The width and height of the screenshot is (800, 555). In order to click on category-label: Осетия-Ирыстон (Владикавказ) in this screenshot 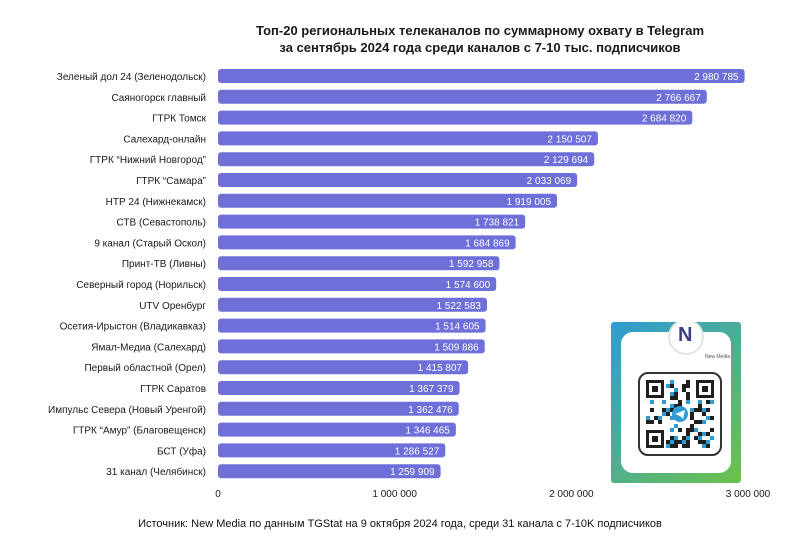, I will do `click(133, 327)`.